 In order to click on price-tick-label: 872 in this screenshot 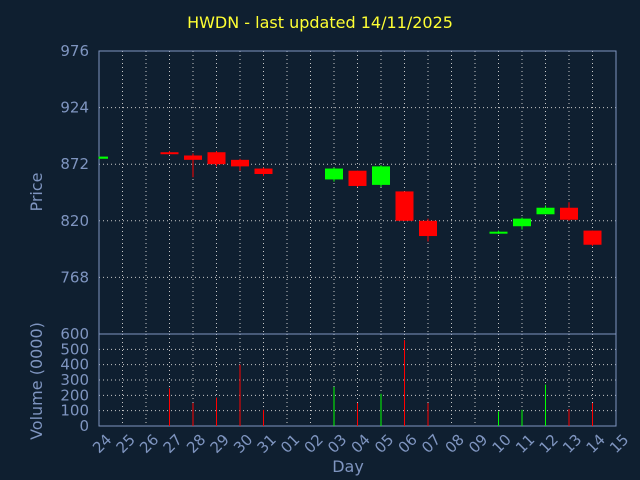, I will do `click(74, 164)`.